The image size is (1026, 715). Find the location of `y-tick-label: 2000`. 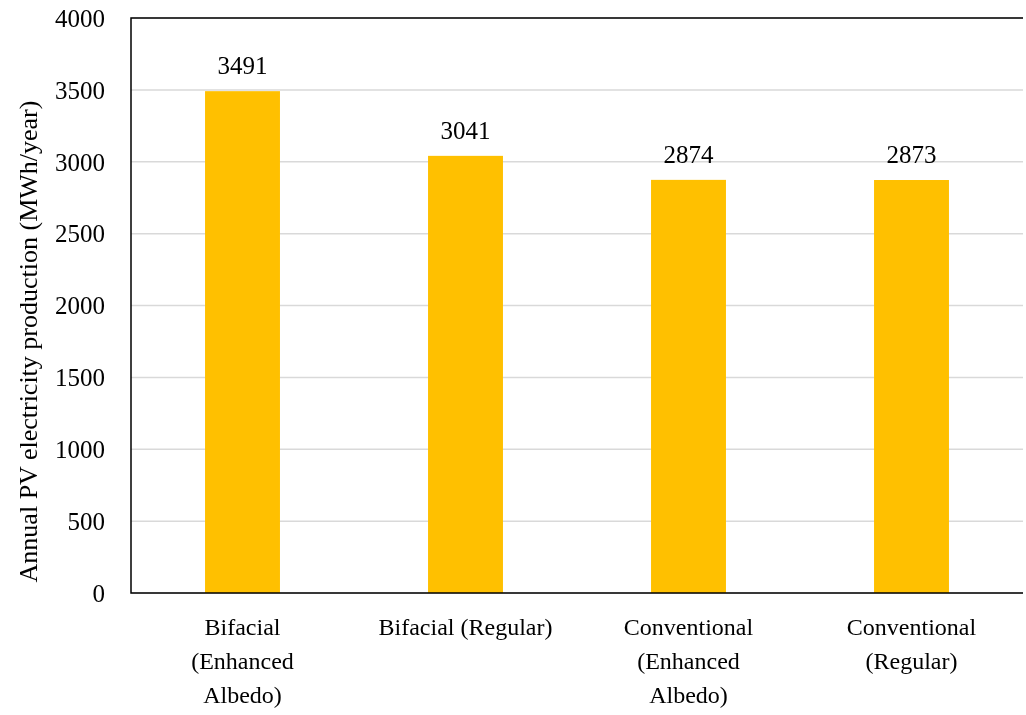

y-tick-label: 2000 is located at coordinates (80, 306).